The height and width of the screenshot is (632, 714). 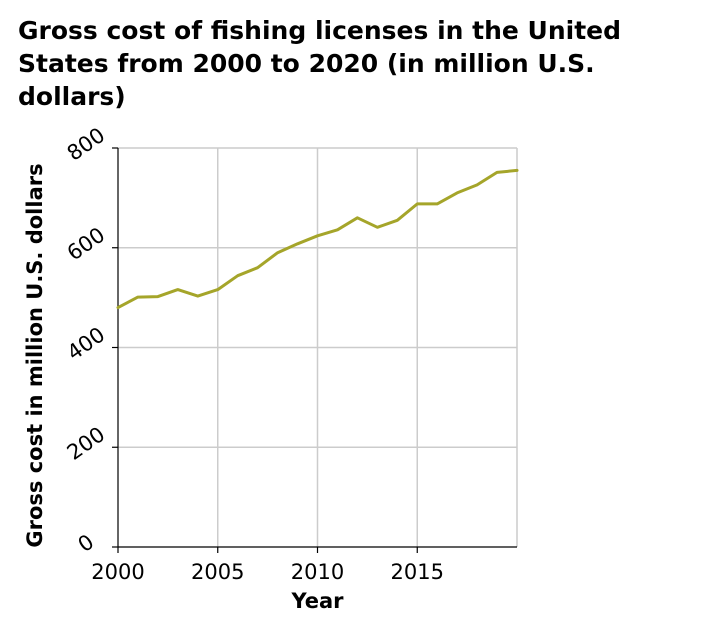 I want to click on x-tick-label: 2005, so click(x=217, y=572).